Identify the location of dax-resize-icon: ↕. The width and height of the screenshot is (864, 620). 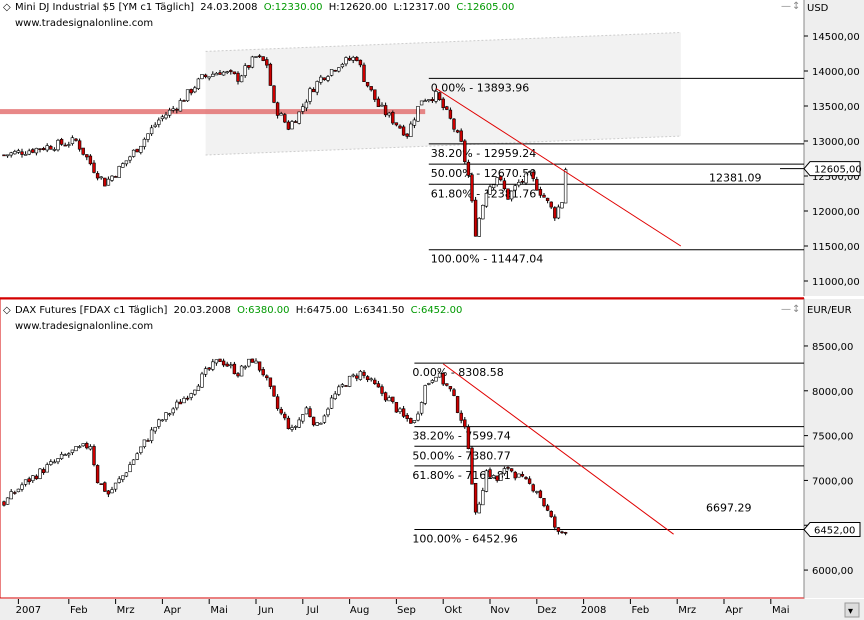
(796, 309).